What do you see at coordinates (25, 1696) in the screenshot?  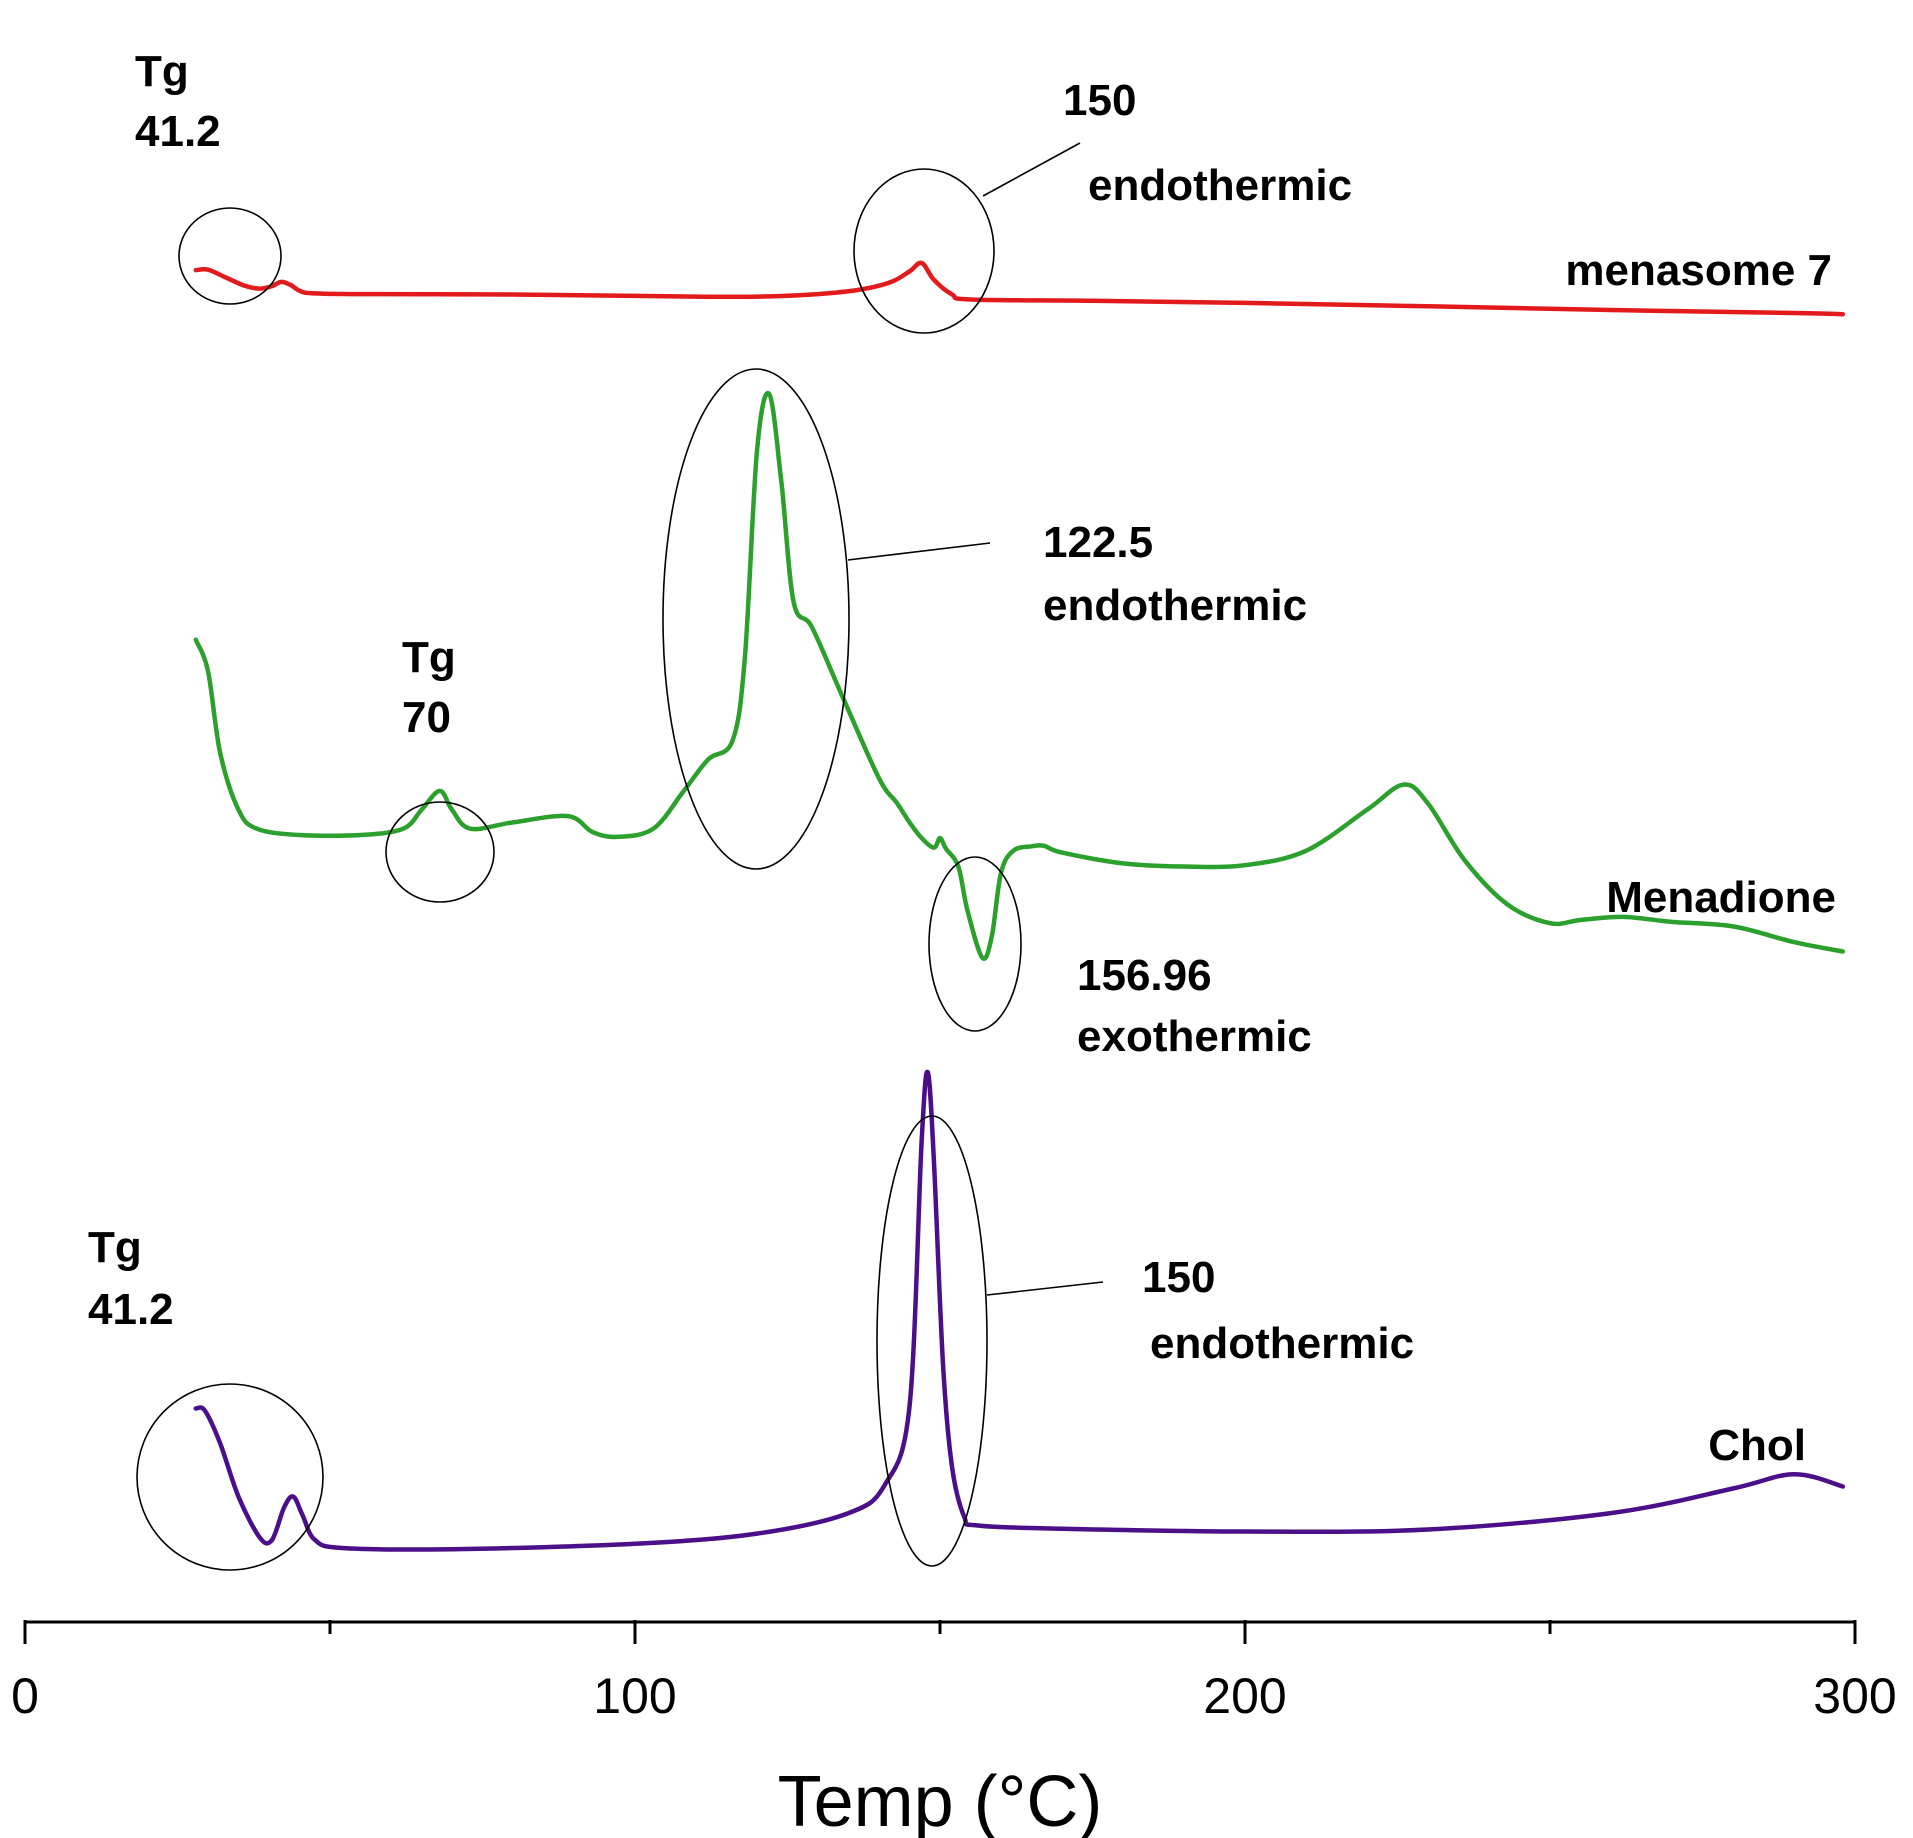 I see `x-tick-label: 0` at bounding box center [25, 1696].